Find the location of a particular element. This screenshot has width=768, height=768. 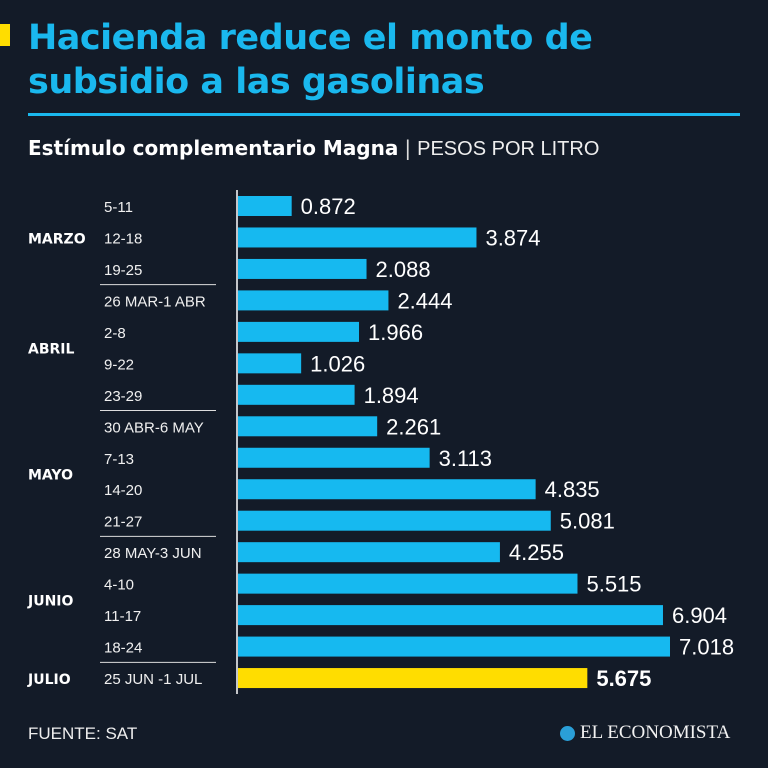

unit-label: PESOS POR LITRO is located at coordinates (508, 149).